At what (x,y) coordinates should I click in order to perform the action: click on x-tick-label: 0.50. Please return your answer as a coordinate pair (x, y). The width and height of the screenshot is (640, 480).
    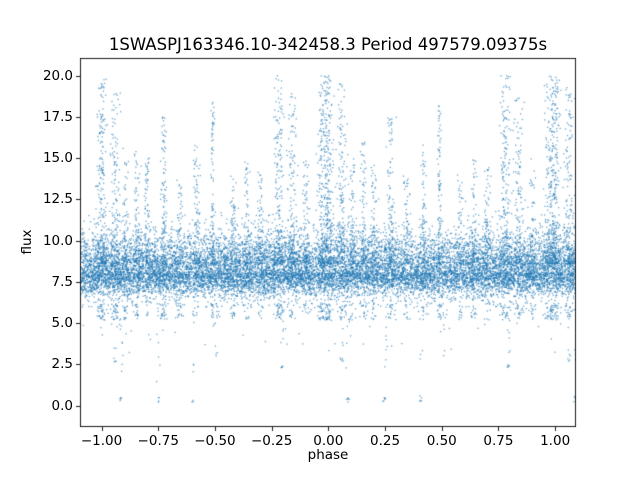
    Looking at the image, I should click on (441, 441).